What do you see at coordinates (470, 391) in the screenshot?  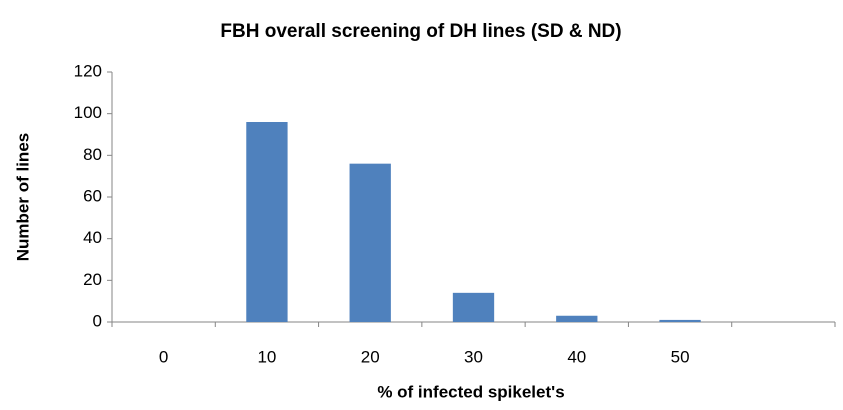 I see `x-axis-label: % of infected spikelet's` at bounding box center [470, 391].